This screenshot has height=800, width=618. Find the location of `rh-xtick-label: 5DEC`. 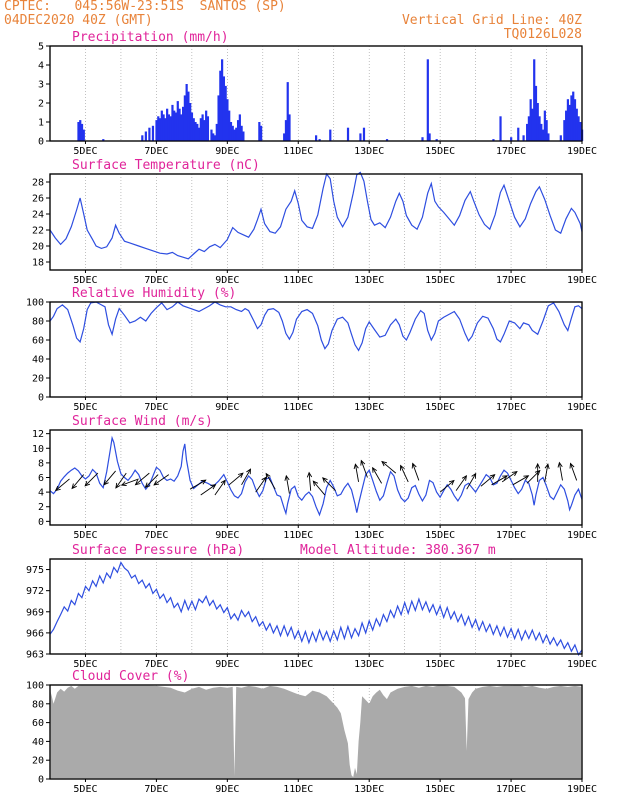

rh-xtick-label: 5DEC is located at coordinates (85, 407).